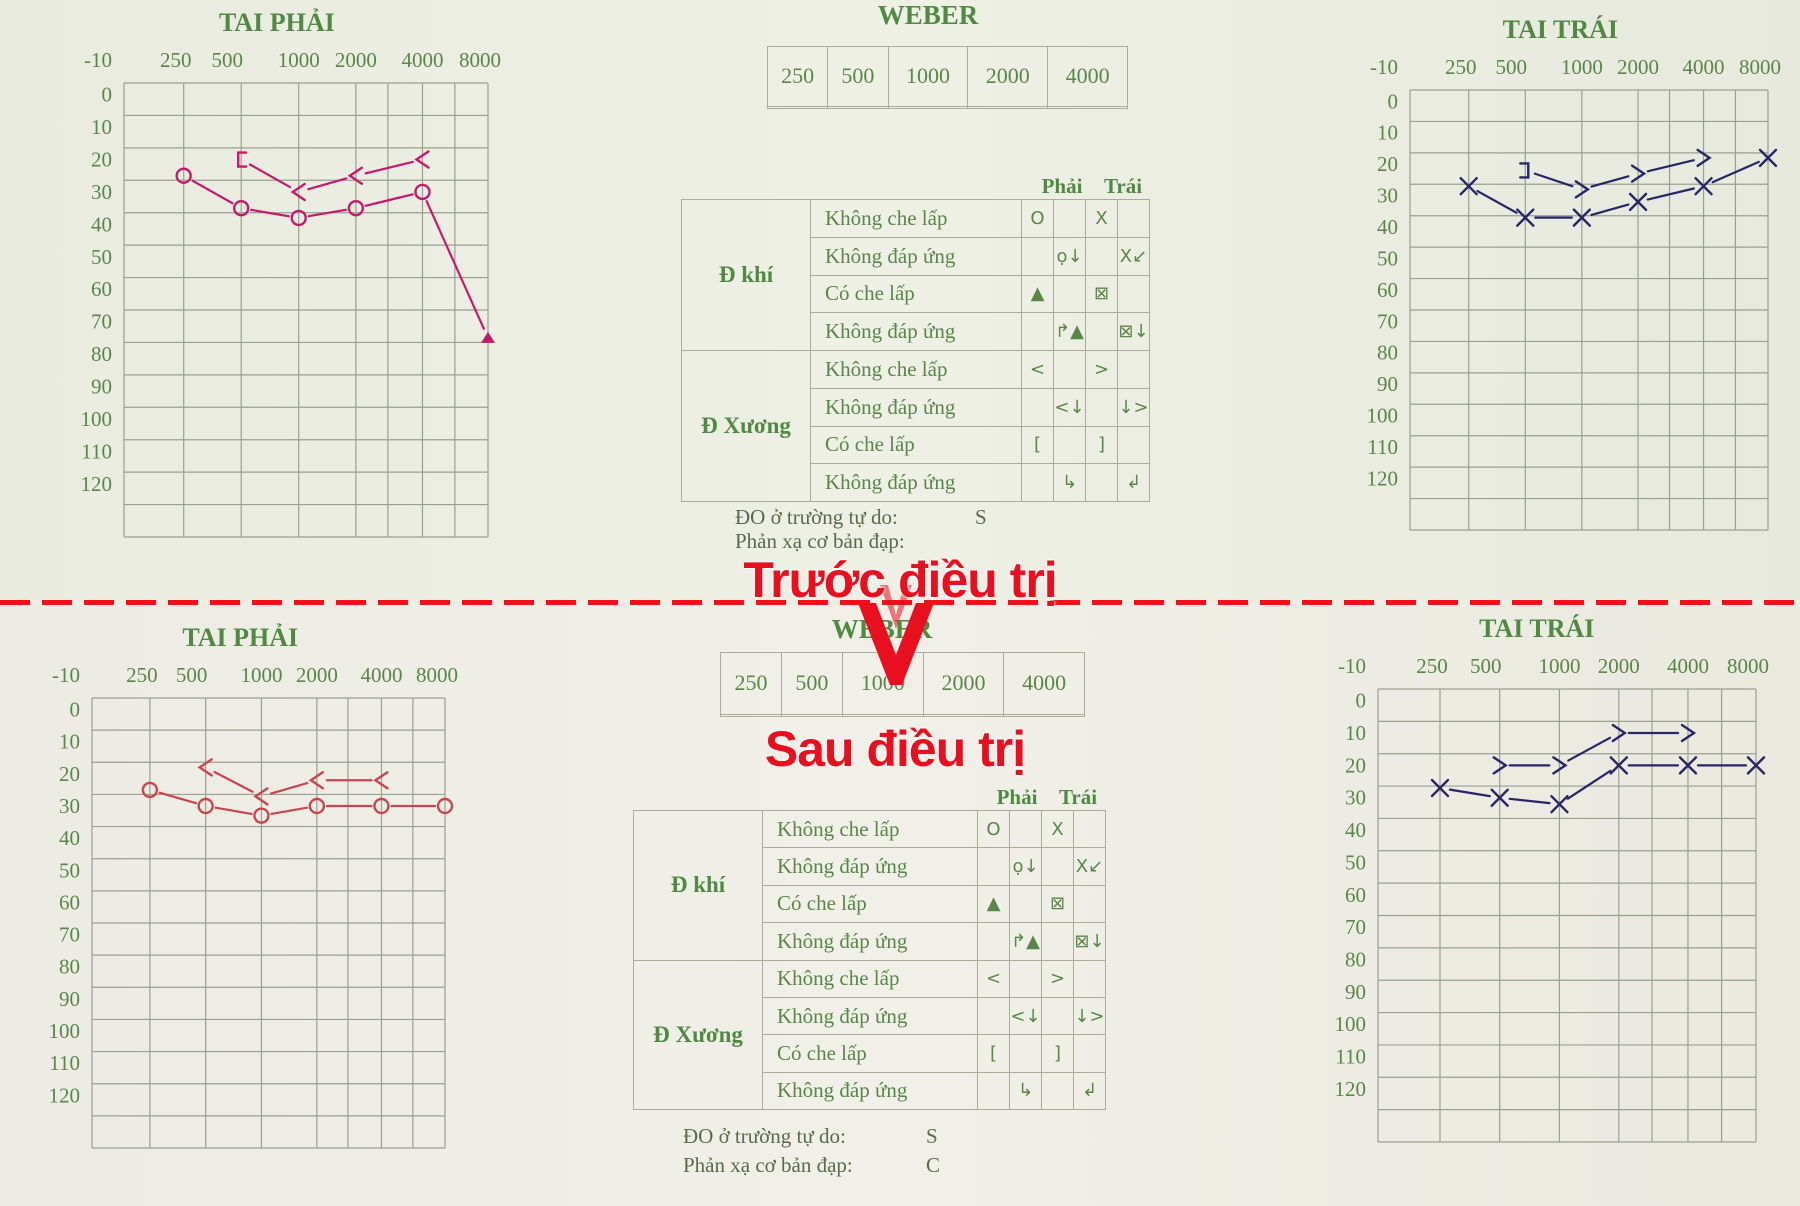 The width and height of the screenshot is (1800, 1206). Describe the element at coordinates (298, 192) in the screenshot. I see `data-point-angle-left` at that location.